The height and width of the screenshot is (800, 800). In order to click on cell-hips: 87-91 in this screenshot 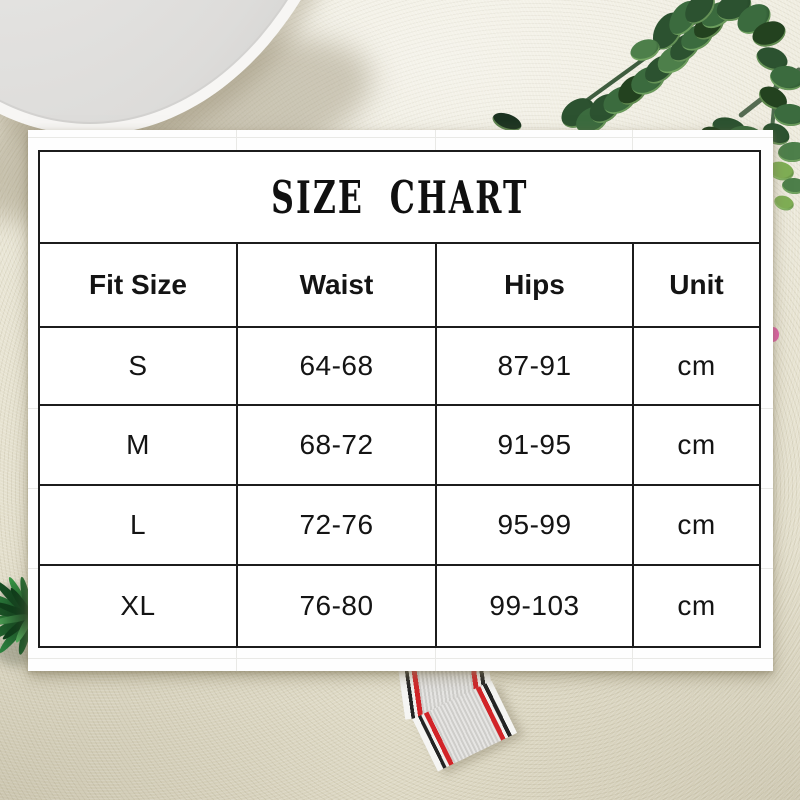, I will do `click(535, 367)`.